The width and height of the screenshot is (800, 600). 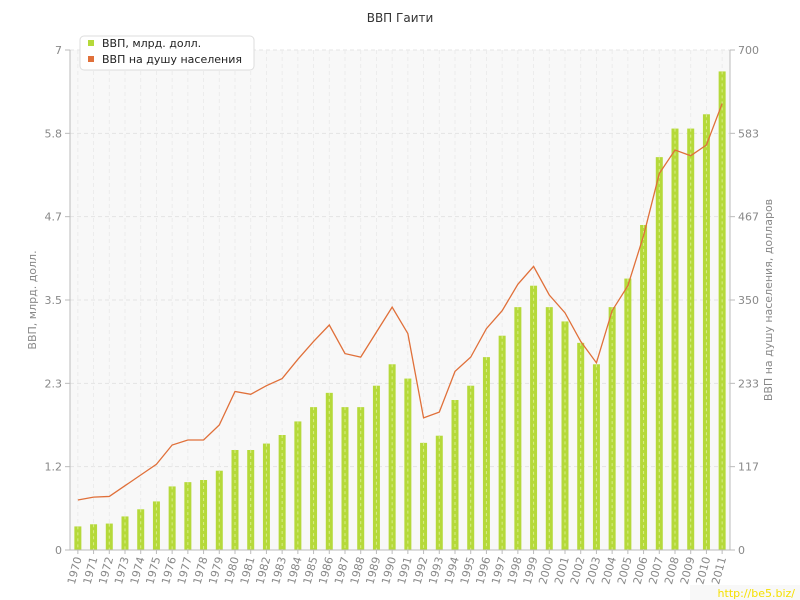 I want to click on legend-swatch-gdp, so click(x=91, y=43).